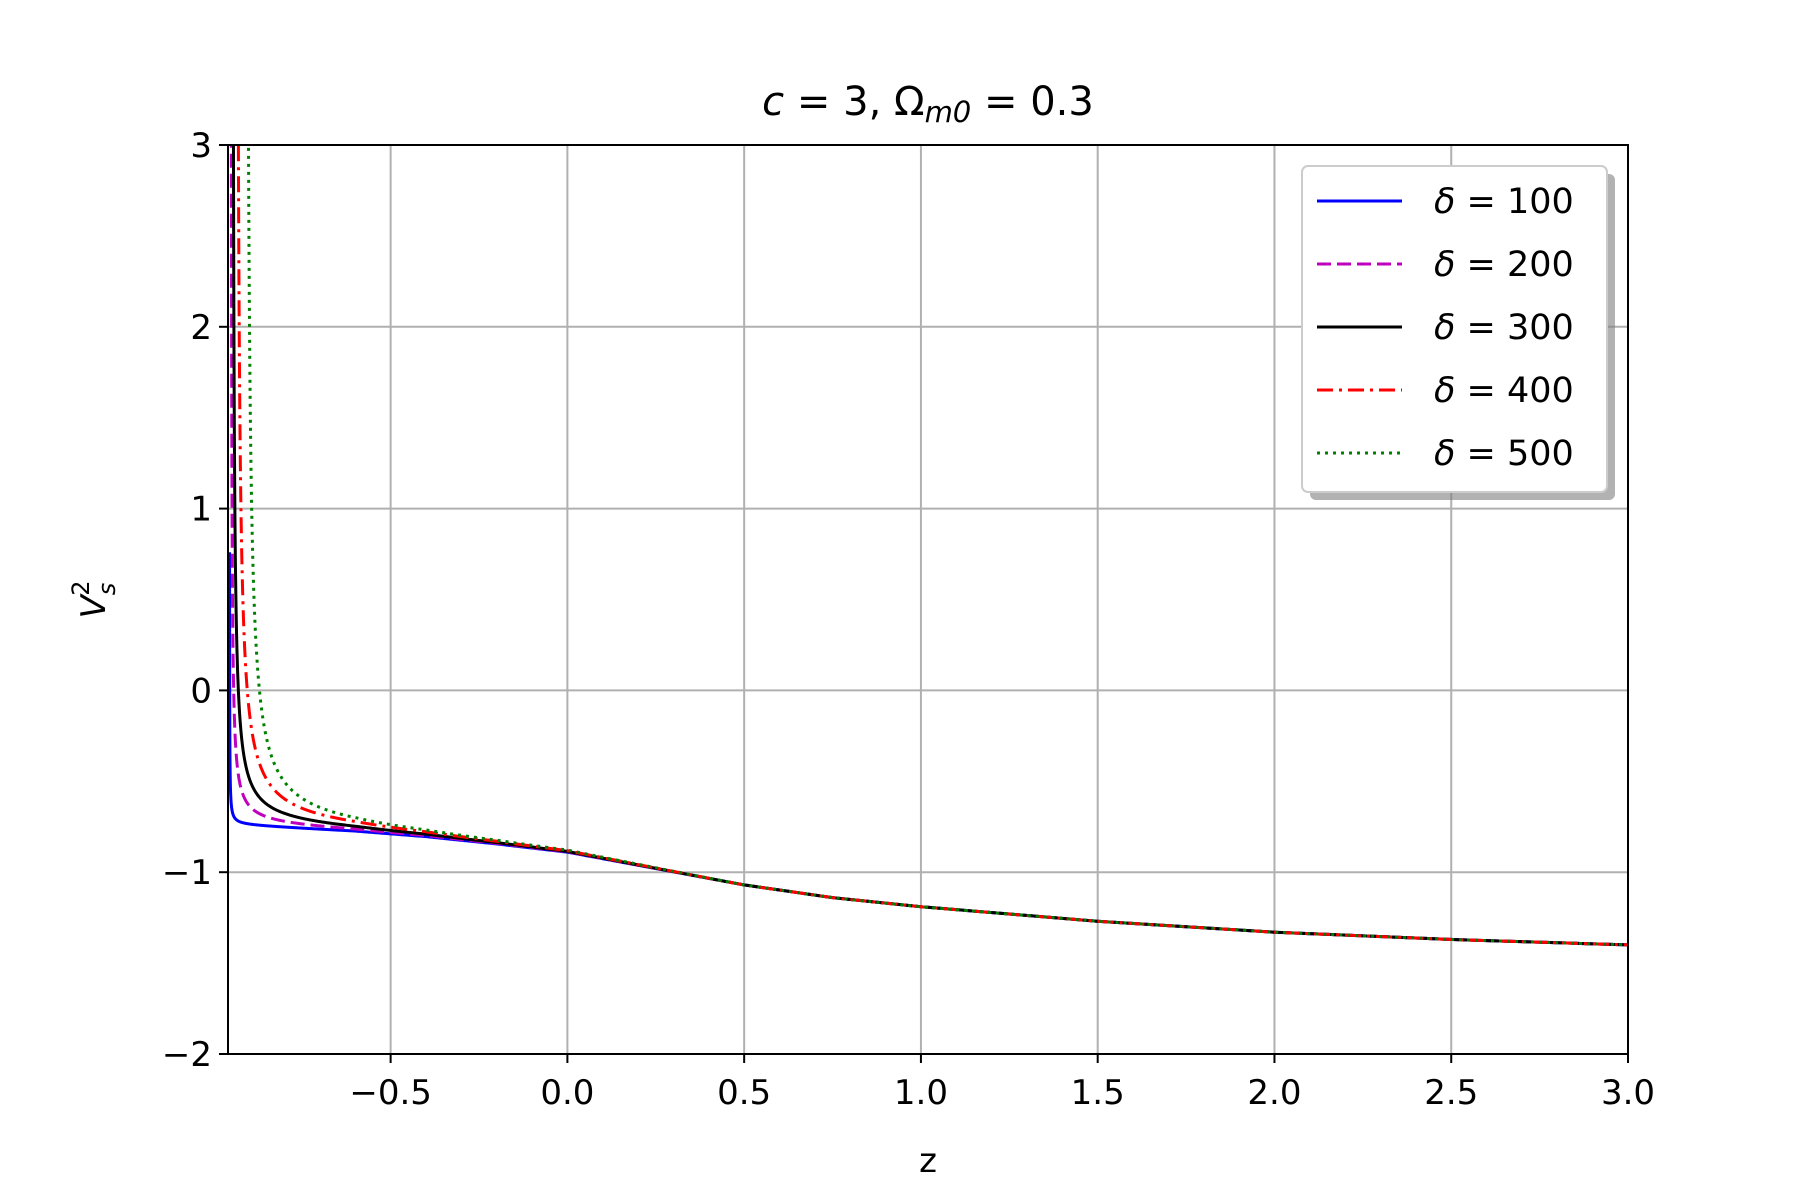 The height and width of the screenshot is (1200, 1800). I want to click on x-tick-label: 1.0, so click(921, 1093).